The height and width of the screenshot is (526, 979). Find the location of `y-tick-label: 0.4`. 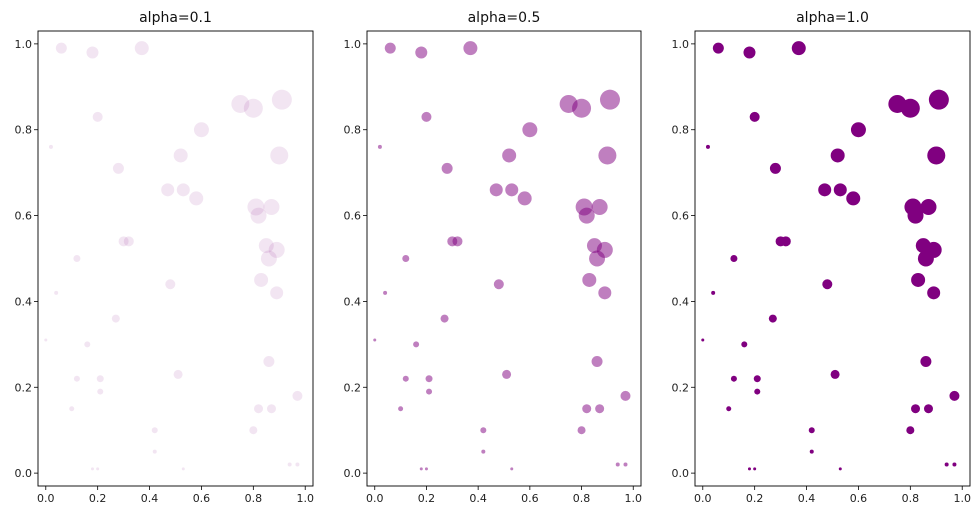

y-tick-label: 0.4 is located at coordinates (681, 301).